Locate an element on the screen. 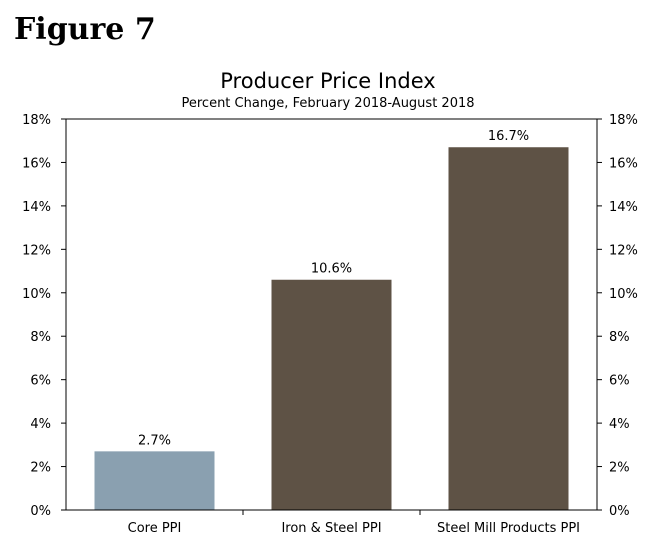 This screenshot has height=551, width=655. y-tick-label-right-3: 6% is located at coordinates (619, 381).